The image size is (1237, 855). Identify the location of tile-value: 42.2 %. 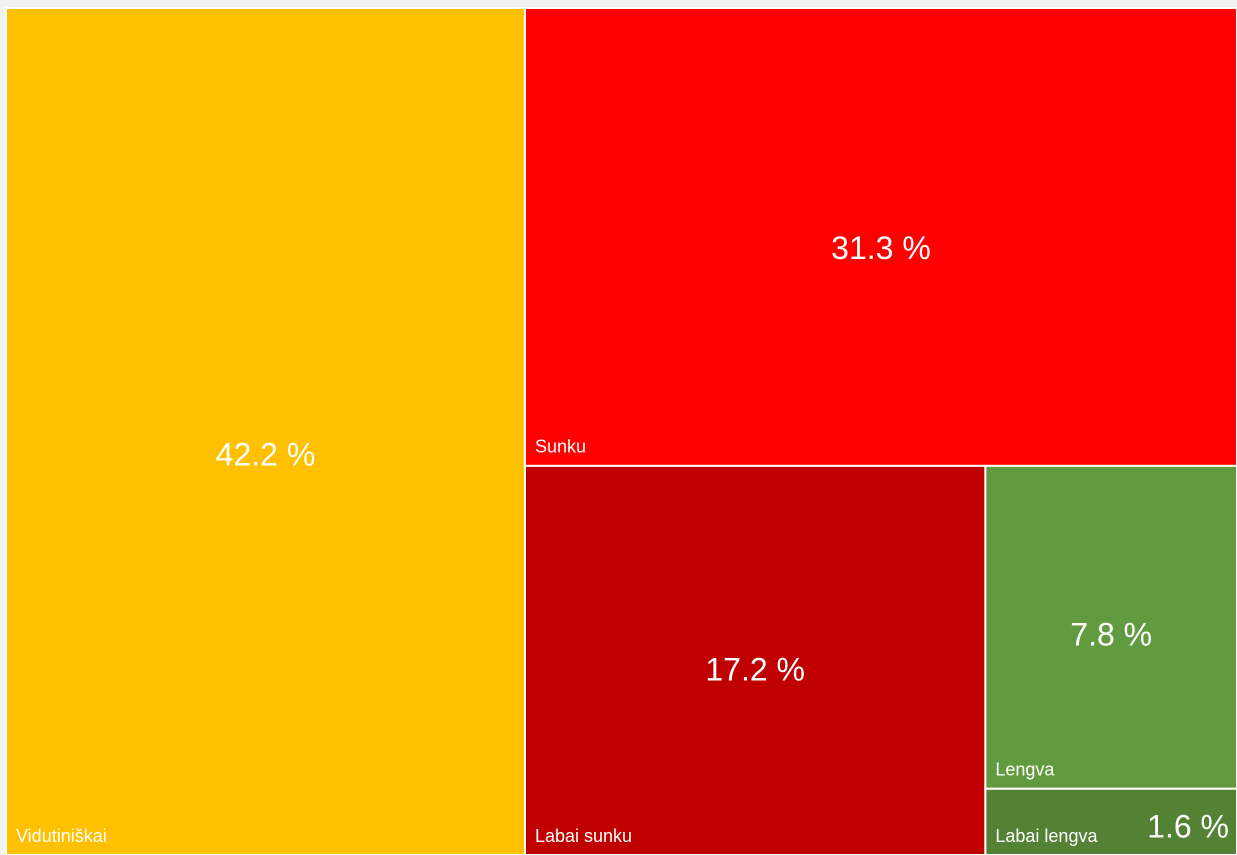
(266, 454).